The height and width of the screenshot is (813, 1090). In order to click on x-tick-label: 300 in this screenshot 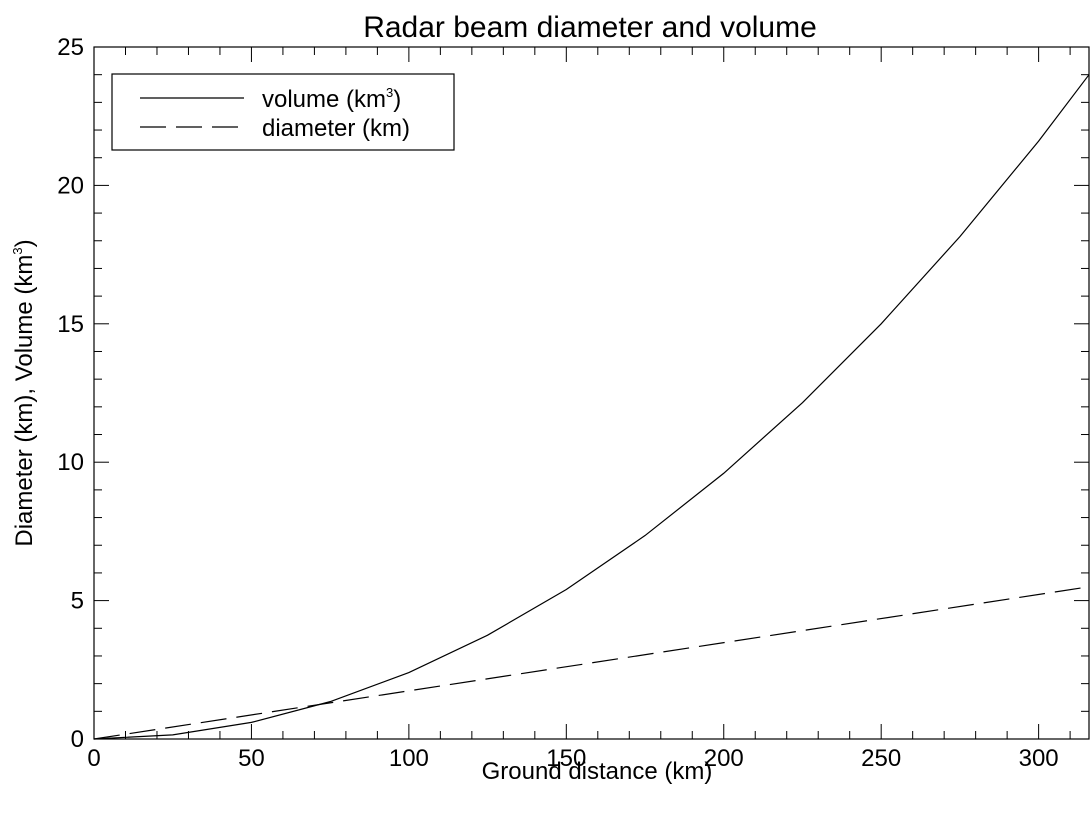, I will do `click(1039, 758)`.